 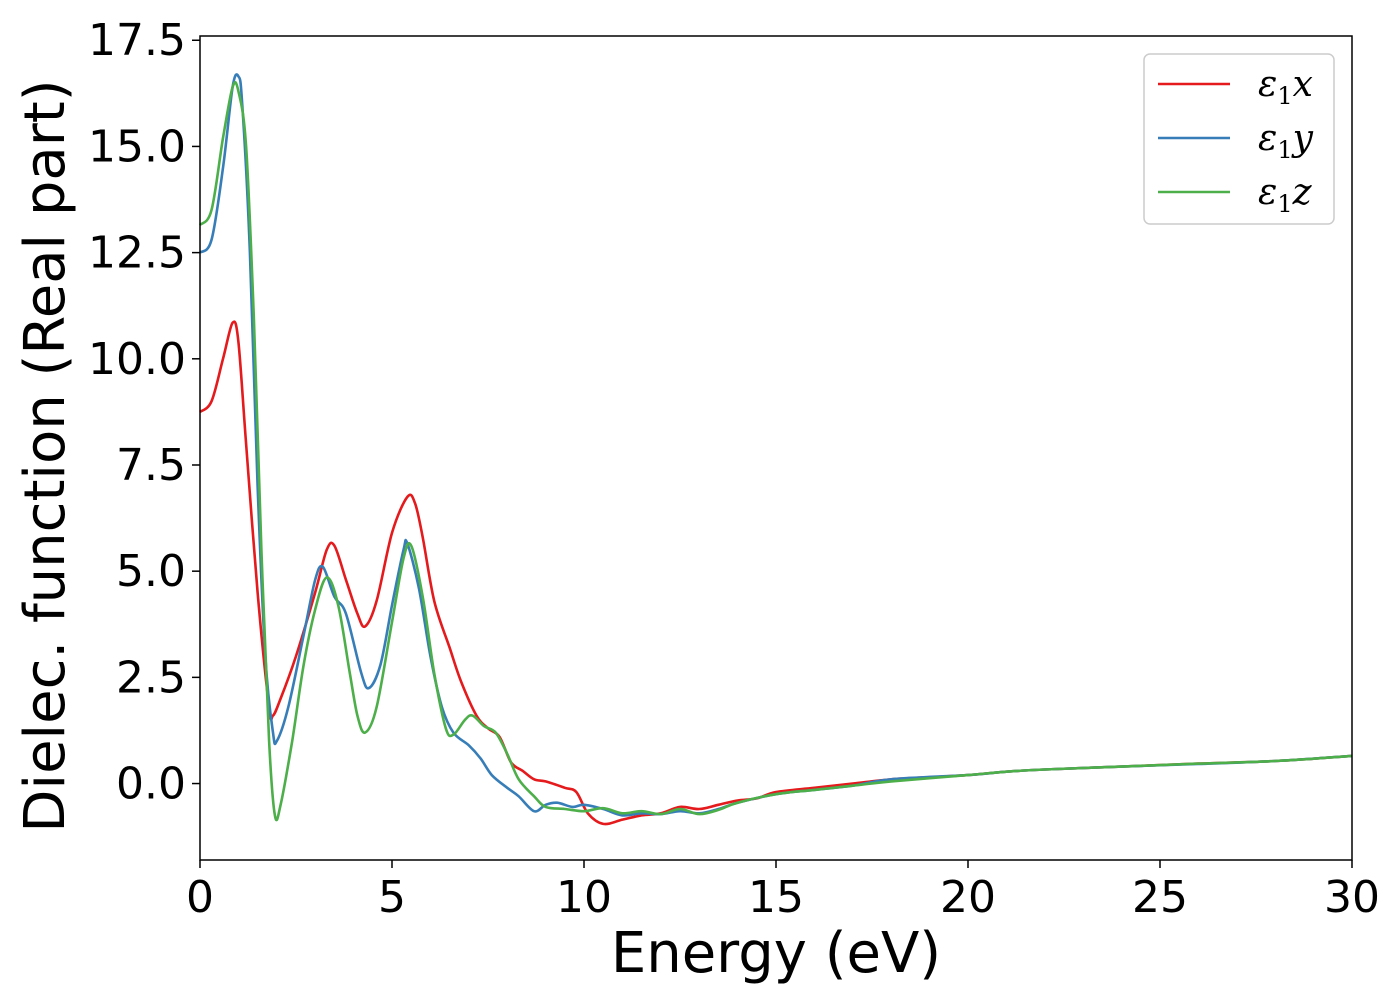 I want to click on x-axis-label: Energy (eV), so click(x=776, y=953).